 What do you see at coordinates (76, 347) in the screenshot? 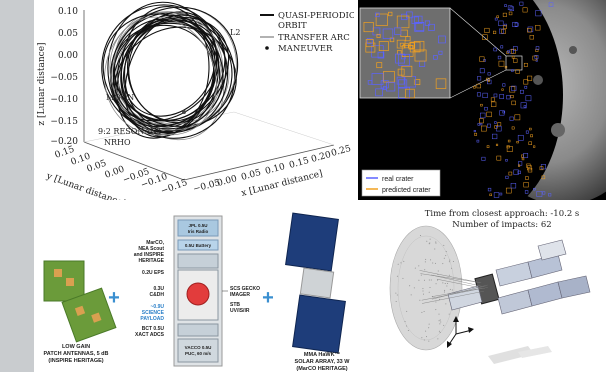
I see `antenna-caption: LOW GAIN` at bounding box center [76, 347].